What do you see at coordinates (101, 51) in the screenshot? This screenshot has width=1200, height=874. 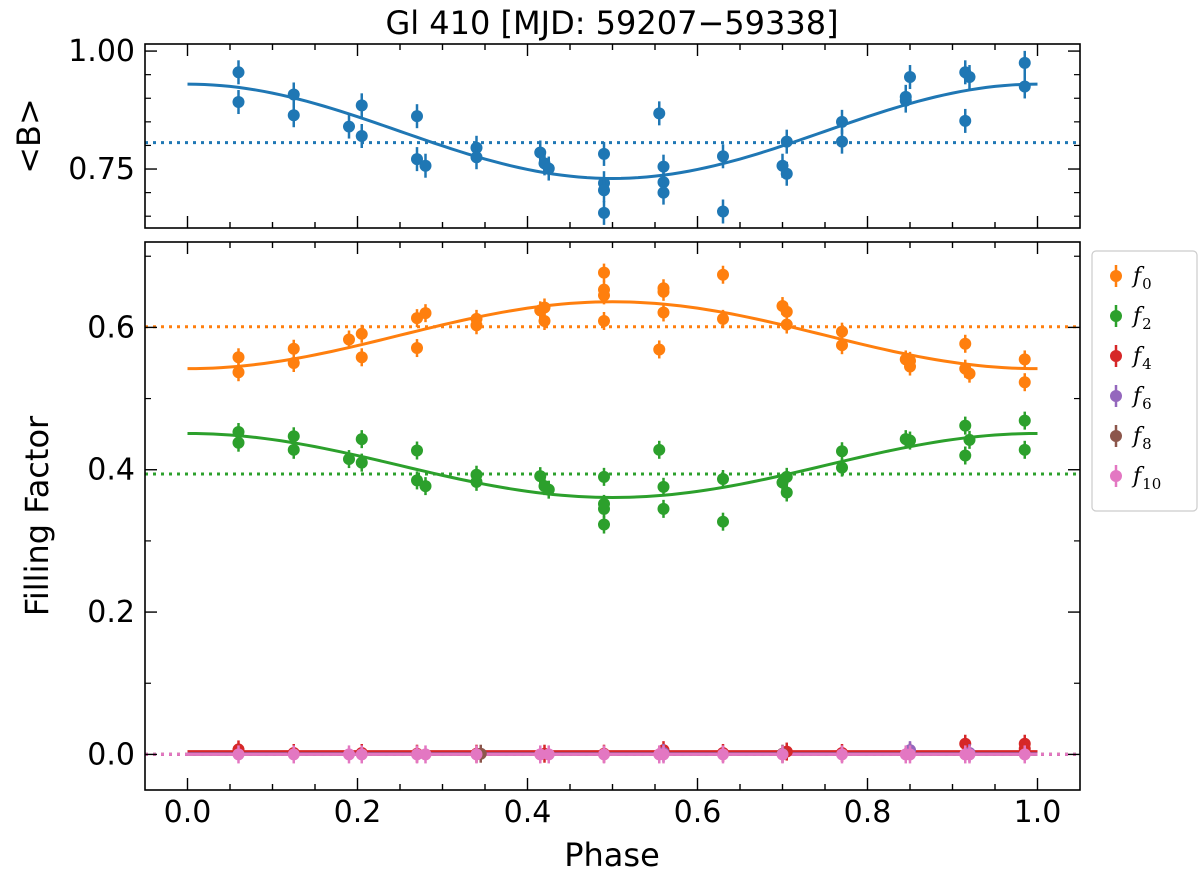 I see `y-tick-label: 1.00` at bounding box center [101, 51].